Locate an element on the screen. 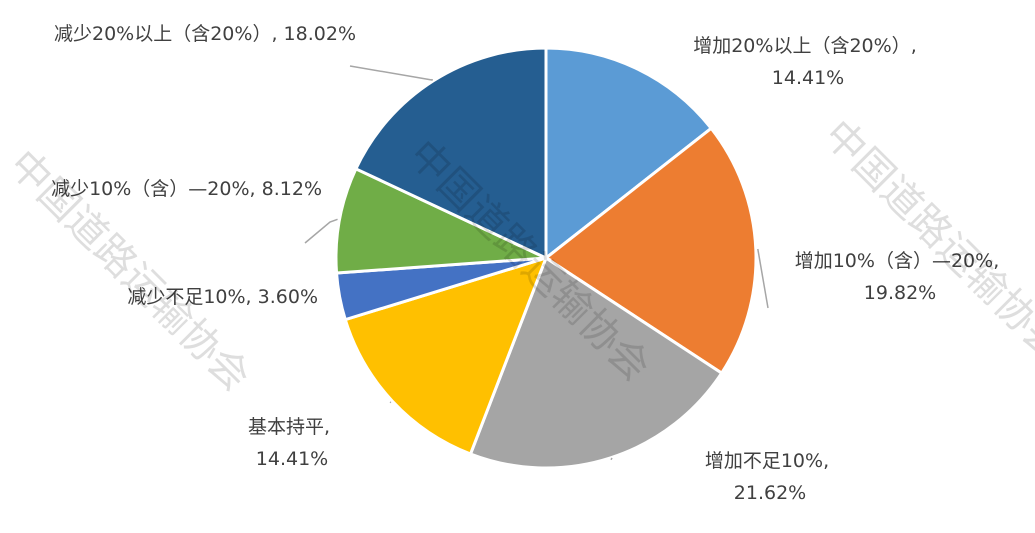  data-label: 增加不足10%, 21.62% is located at coordinates (770, 477).